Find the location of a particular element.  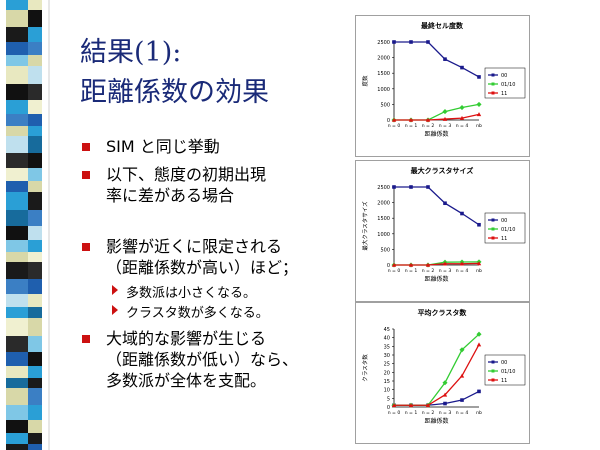

y-tick-label: 15 is located at coordinates (387, 382).